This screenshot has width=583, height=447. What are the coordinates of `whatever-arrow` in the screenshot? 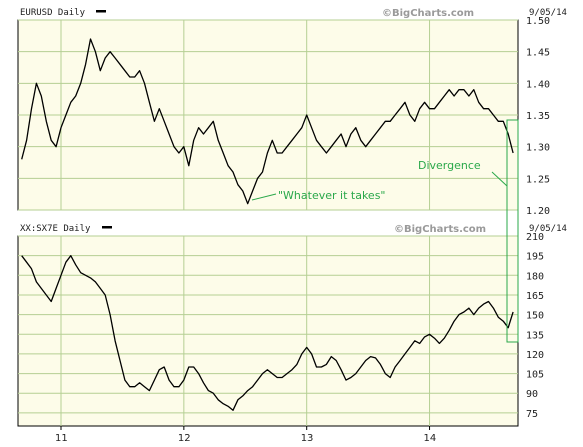 It's located at (264, 197).